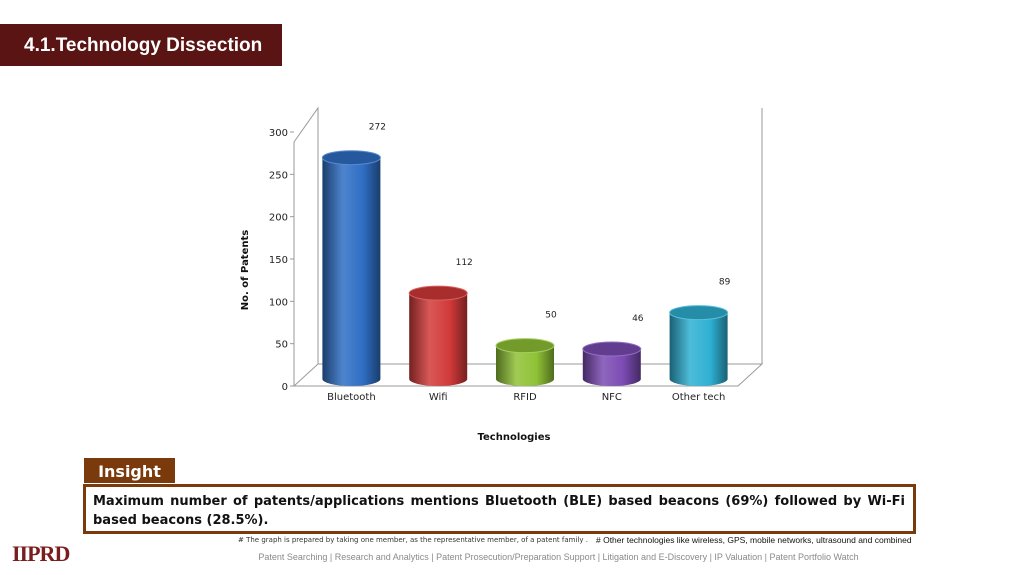 This screenshot has width=1024, height=575. What do you see at coordinates (612, 397) in the screenshot?
I see `x-tick-label: NFC` at bounding box center [612, 397].